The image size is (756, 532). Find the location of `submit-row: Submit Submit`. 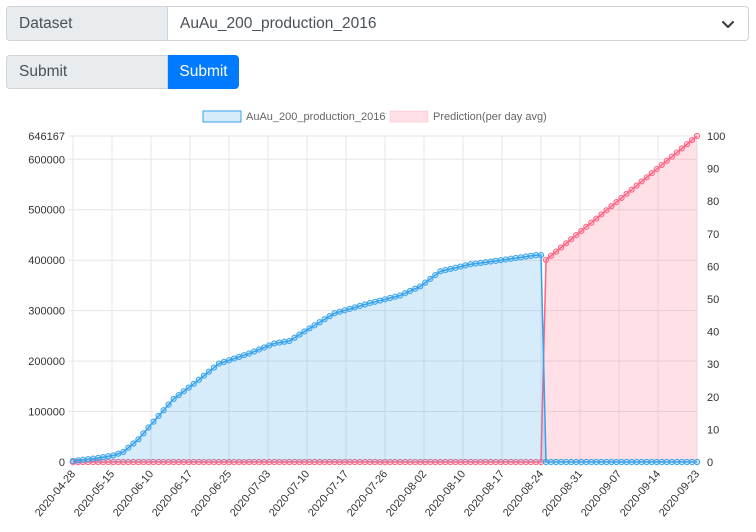

submit-row: Submit Submit is located at coordinates (122, 72).